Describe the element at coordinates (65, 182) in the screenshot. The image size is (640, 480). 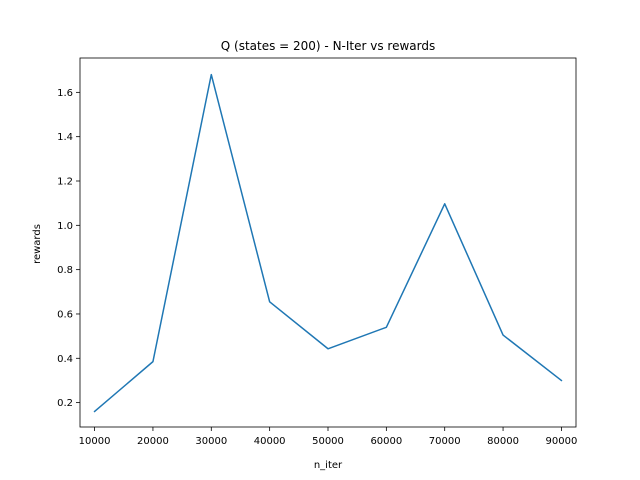
I see `y-tick-label: 1.2` at that location.